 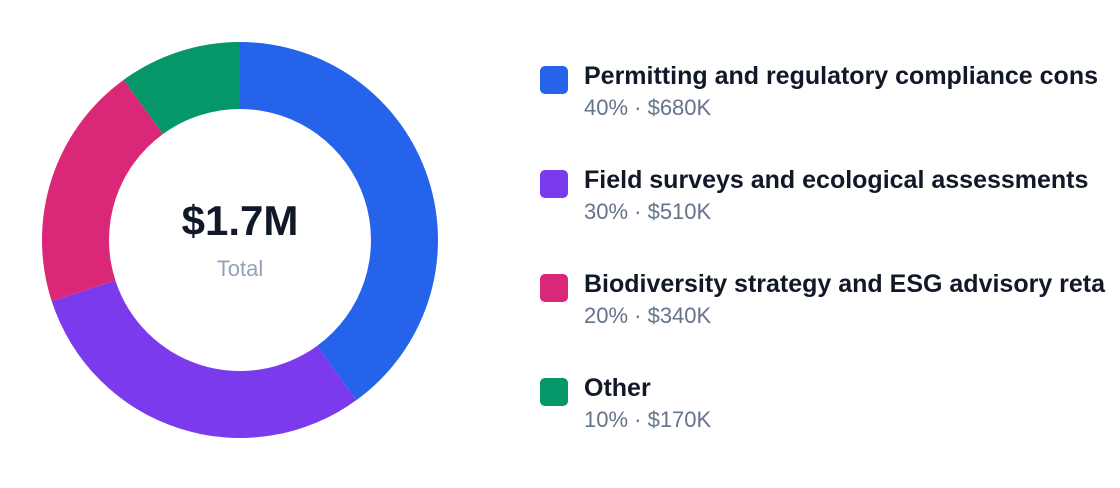 What do you see at coordinates (240, 268) in the screenshot?
I see `total-label: Total` at bounding box center [240, 268].